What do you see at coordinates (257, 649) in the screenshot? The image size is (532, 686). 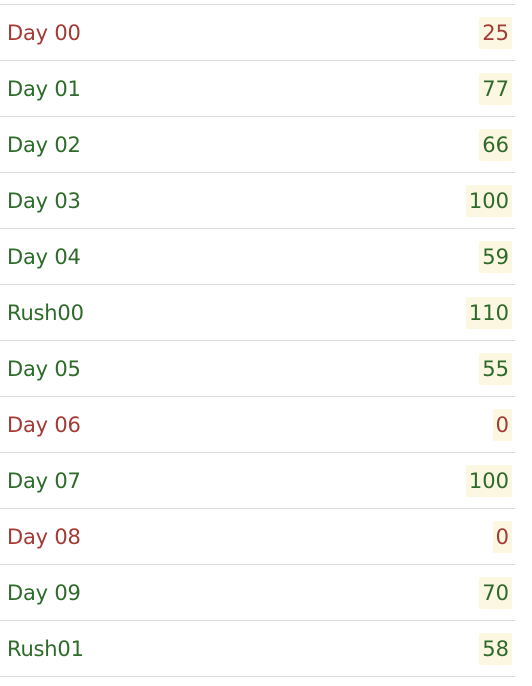 I see `list-item-rush-01: Rush01 58` at bounding box center [257, 649].